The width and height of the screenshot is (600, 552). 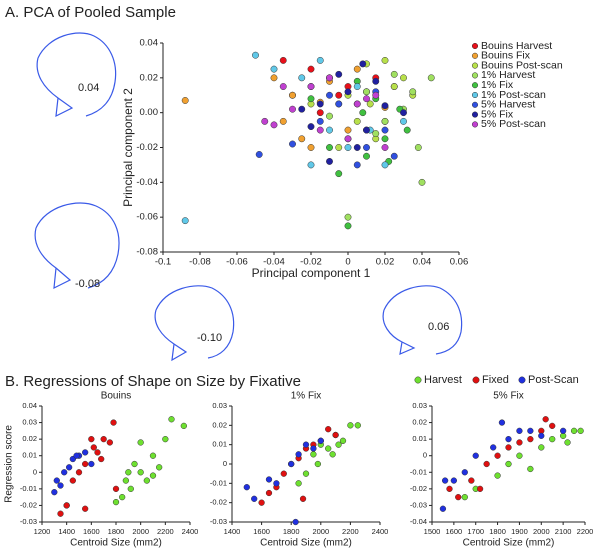 I want to click on x-tick-label: 2100, so click(x=563, y=531).